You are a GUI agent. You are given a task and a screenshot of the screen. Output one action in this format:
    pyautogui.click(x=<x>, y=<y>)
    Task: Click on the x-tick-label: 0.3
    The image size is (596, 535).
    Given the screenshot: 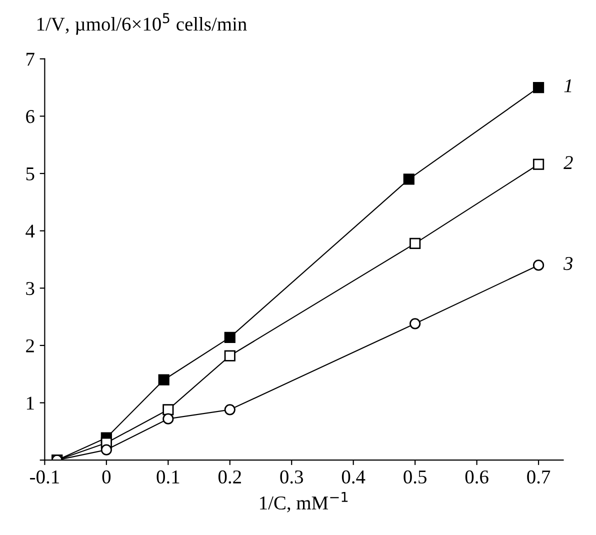 What is the action you would take?
    pyautogui.click(x=292, y=477)
    